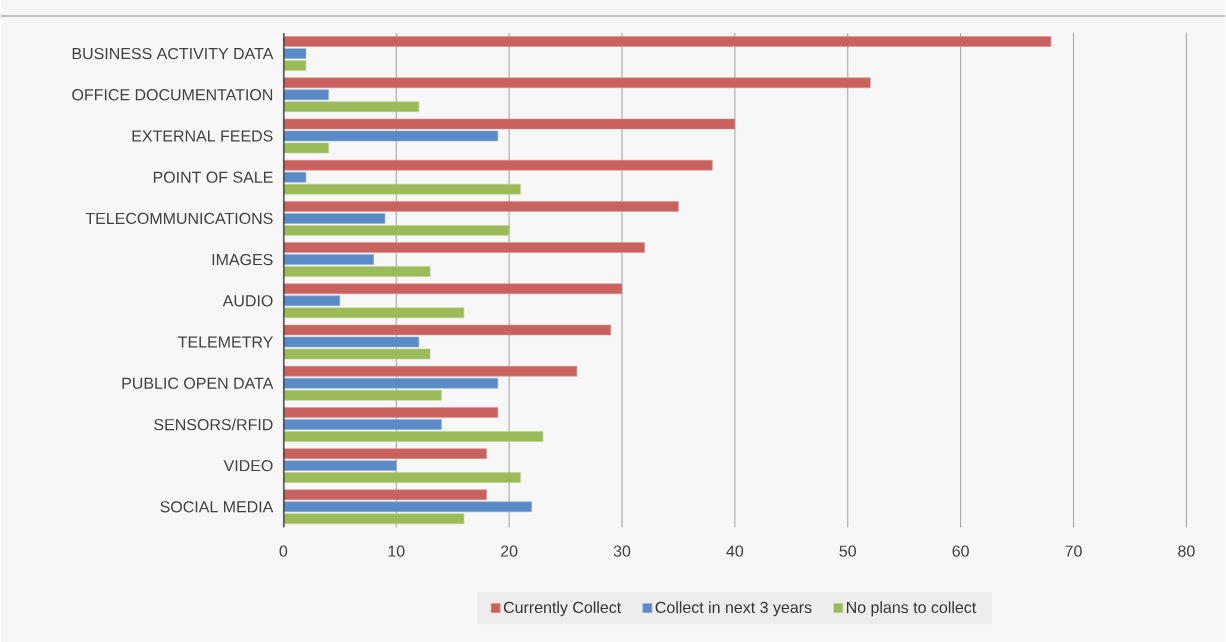 The height and width of the screenshot is (642, 1226). I want to click on legend-label: Collect in next 3 years, so click(733, 609).